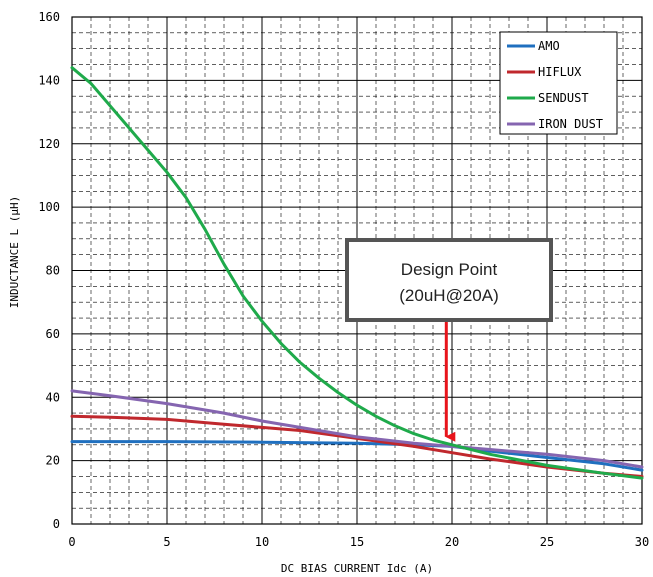 This screenshot has height=577, width=653. Describe the element at coordinates (49, 207) in the screenshot. I see `y-tick-label: 100` at that location.